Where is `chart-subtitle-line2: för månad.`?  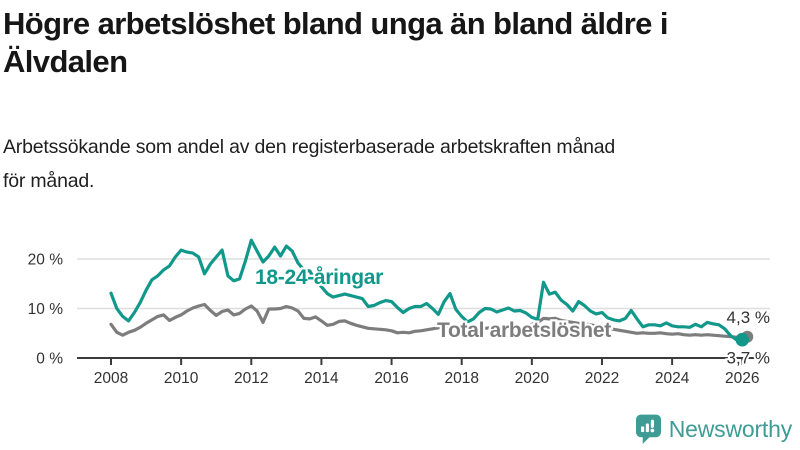
chart-subtitle-line2: för månad. is located at coordinates (49, 181).